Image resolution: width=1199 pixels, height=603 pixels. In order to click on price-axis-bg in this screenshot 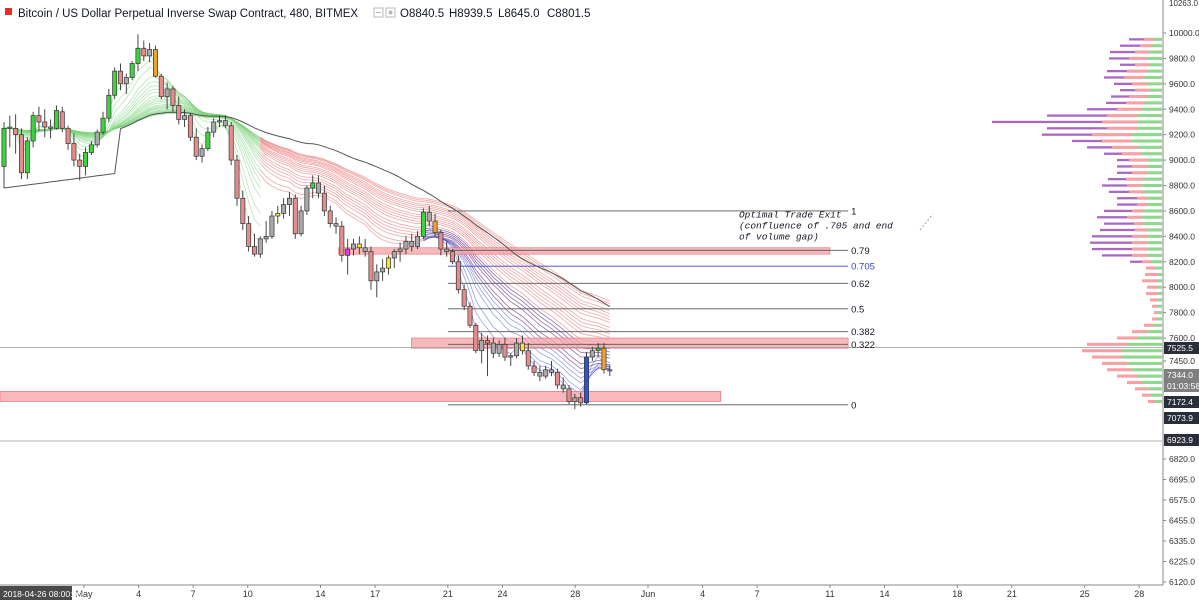, I will do `click(1181, 292)`.